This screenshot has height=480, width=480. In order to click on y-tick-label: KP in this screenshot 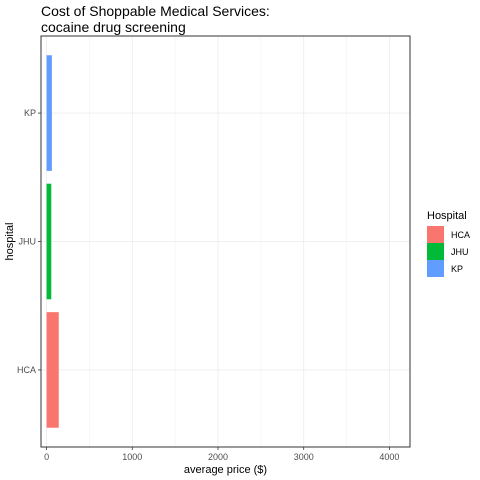, I will do `click(30, 113)`.